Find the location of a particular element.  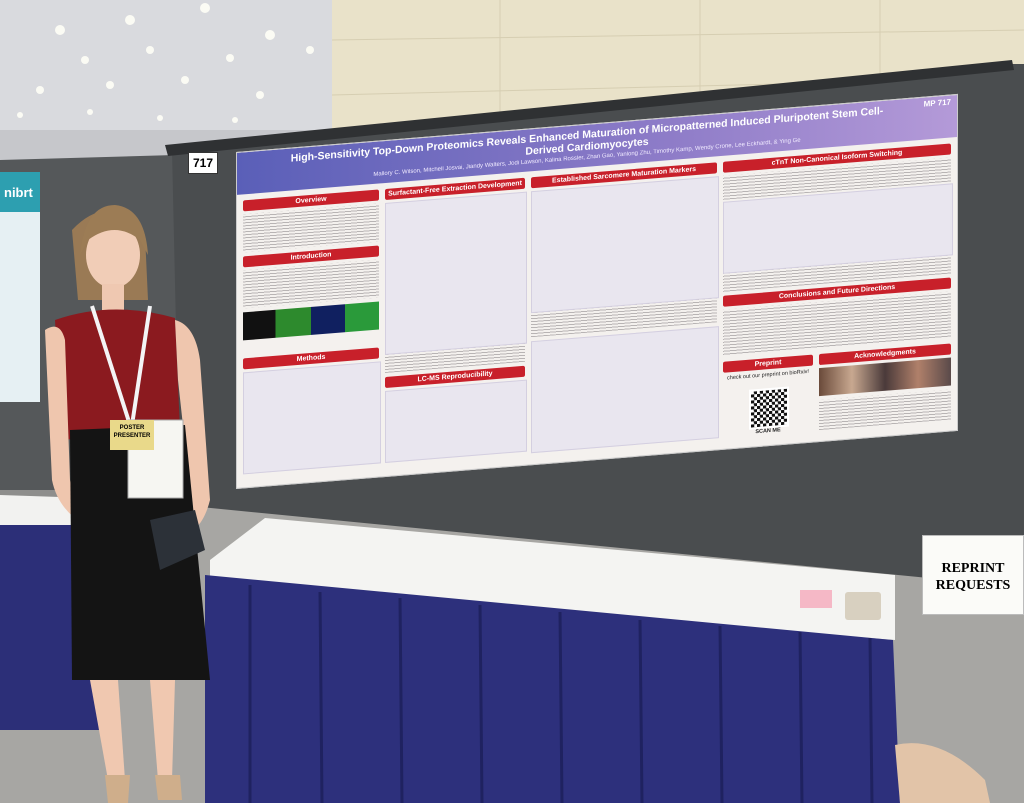

booth-number: 717 is located at coordinates (203, 163).